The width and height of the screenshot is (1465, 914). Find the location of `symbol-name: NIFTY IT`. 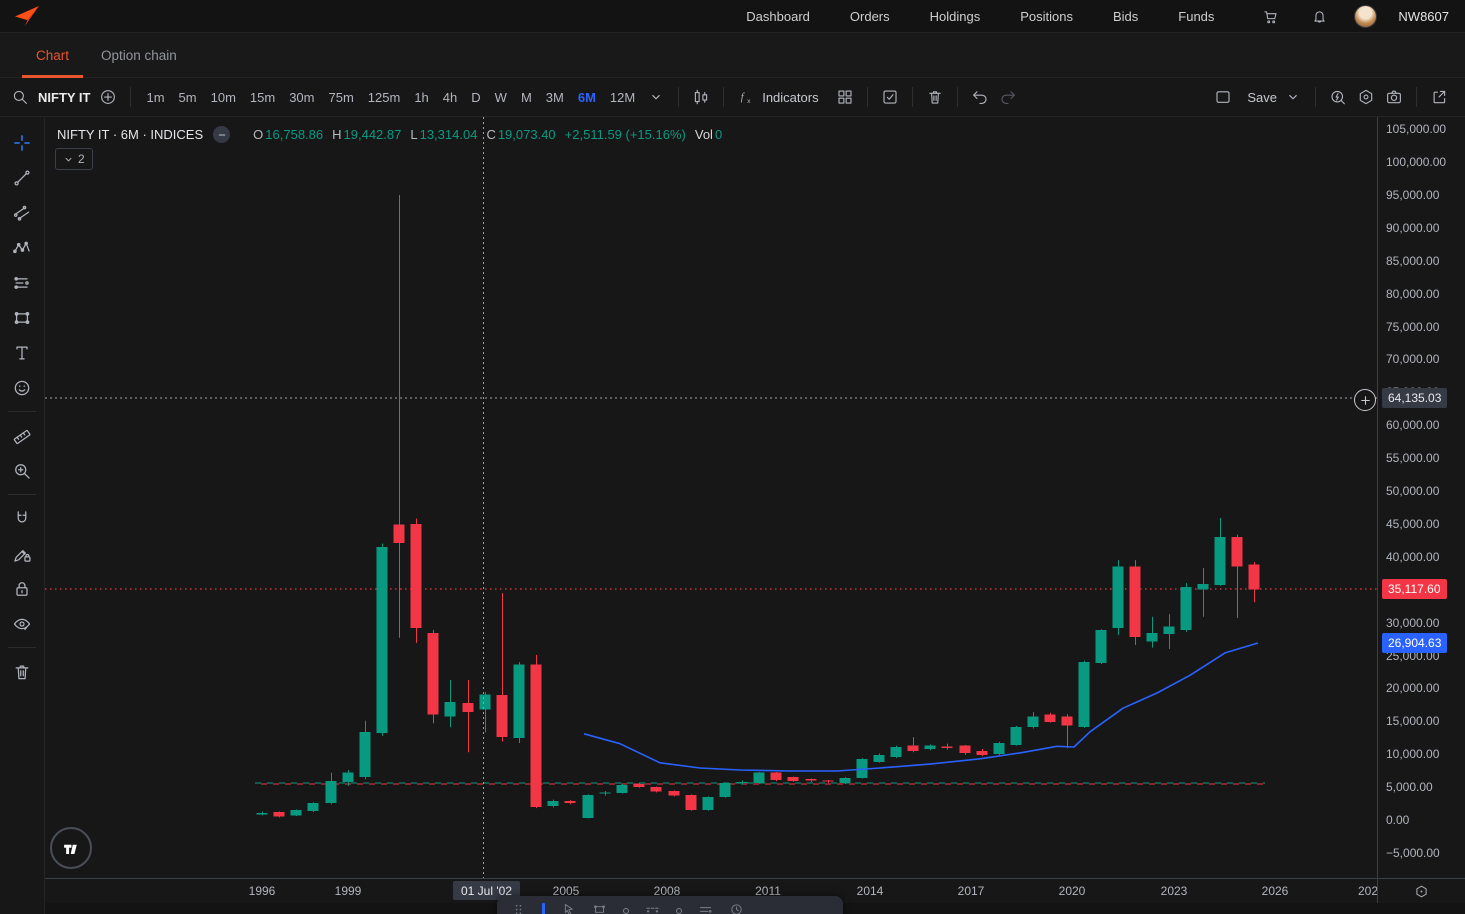

symbol-name: NIFTY IT is located at coordinates (64, 97).